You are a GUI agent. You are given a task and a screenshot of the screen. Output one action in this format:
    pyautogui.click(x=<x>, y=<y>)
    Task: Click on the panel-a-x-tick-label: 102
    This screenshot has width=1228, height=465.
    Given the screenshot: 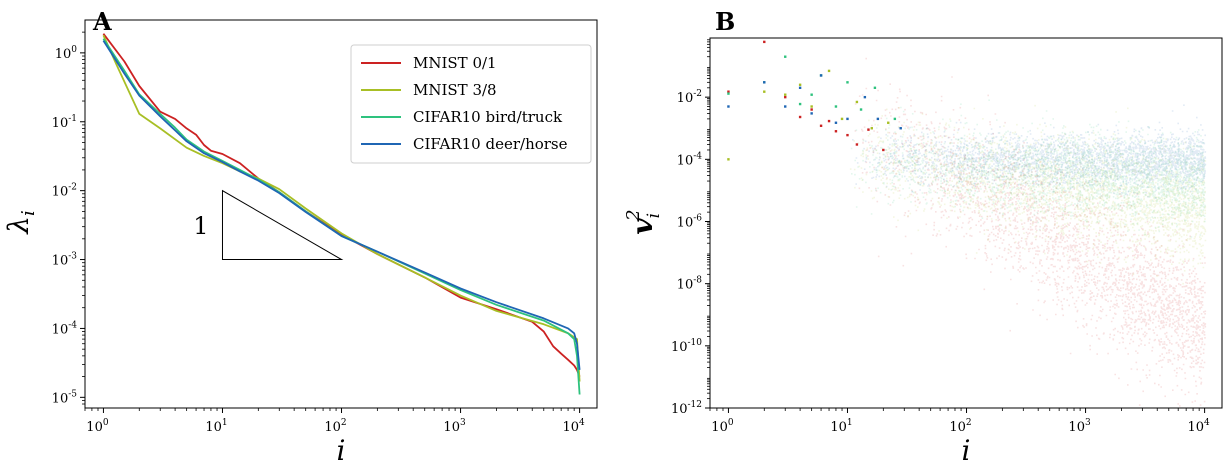 What is the action you would take?
    pyautogui.click(x=335, y=426)
    